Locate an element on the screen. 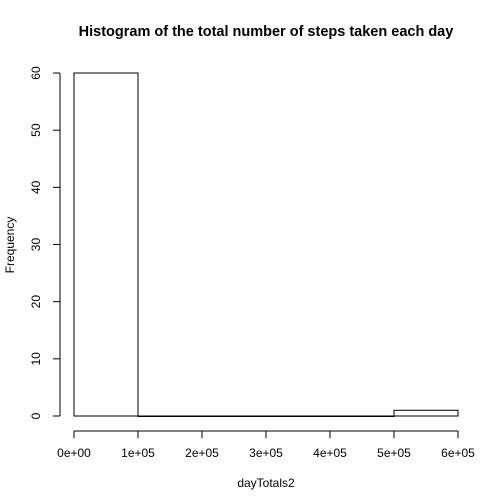  x-axis: 0e+00 1e+05 2e+05 3e+05 4e+05 5e+05 6e+05 is located at coordinates (266, 445).